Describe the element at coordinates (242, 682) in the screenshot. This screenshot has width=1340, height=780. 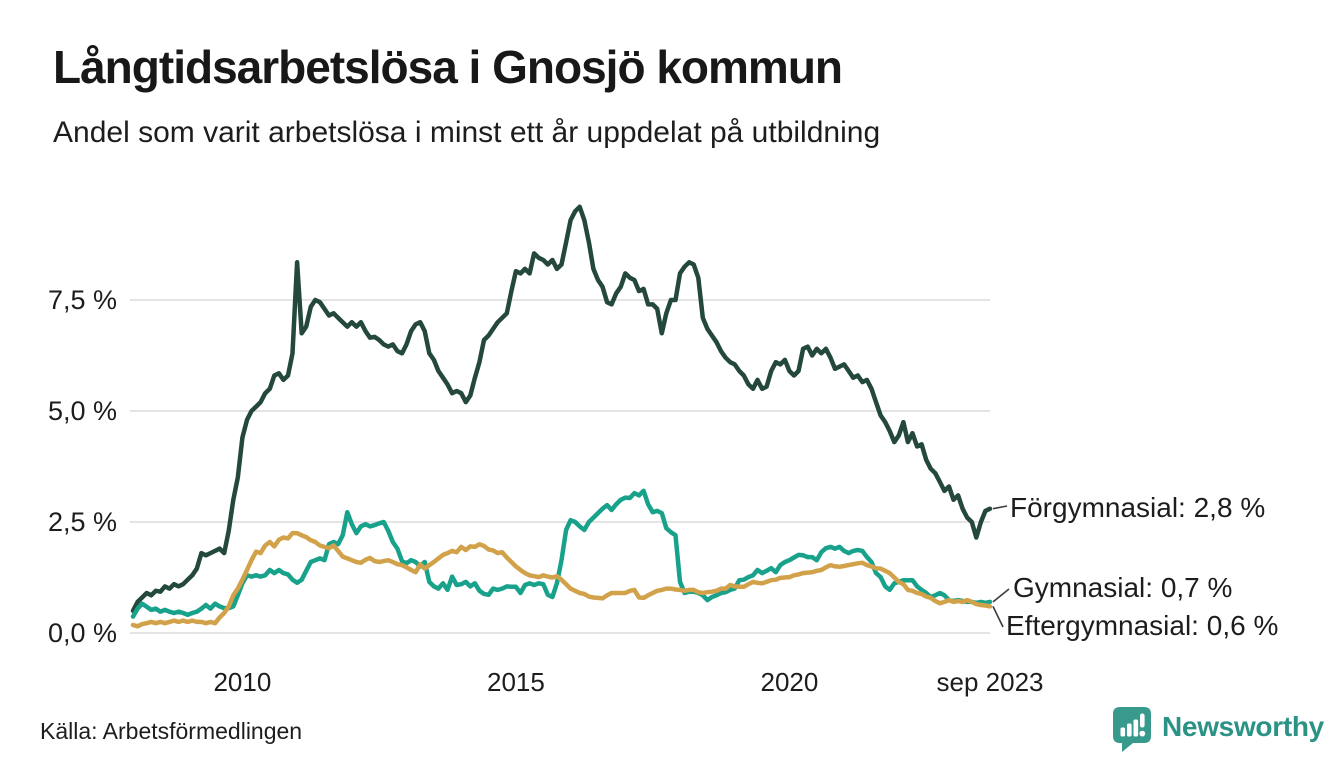
I see `x-tick-label: 2010` at that location.